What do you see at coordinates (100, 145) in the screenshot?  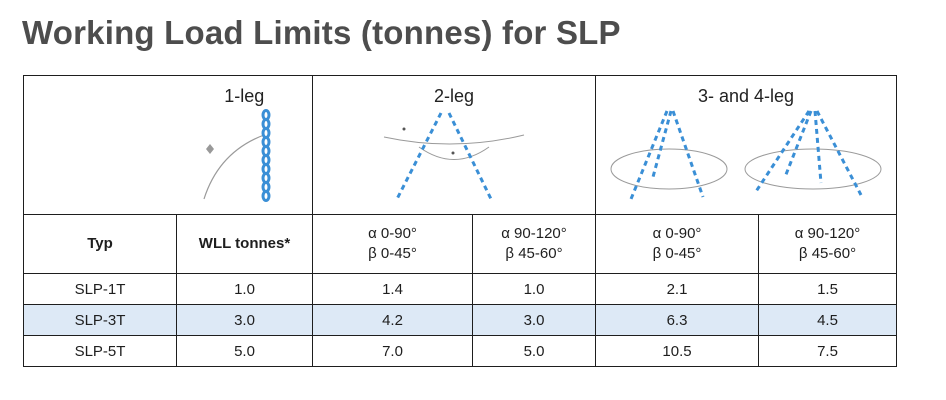 I see `empty-corner-cell` at bounding box center [100, 145].